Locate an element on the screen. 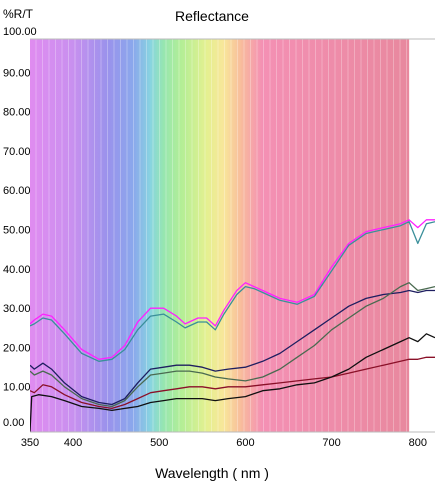 Image resolution: width=435 pixels, height=486 pixels. x-tick-label: 700 is located at coordinates (331, 443).